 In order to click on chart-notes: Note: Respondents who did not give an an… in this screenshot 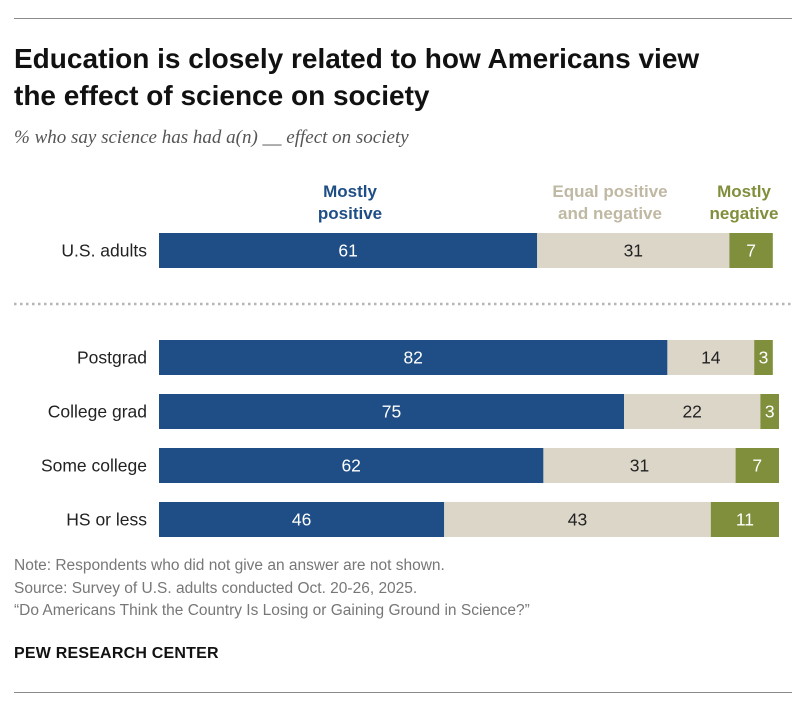, I will do `click(272, 589)`.